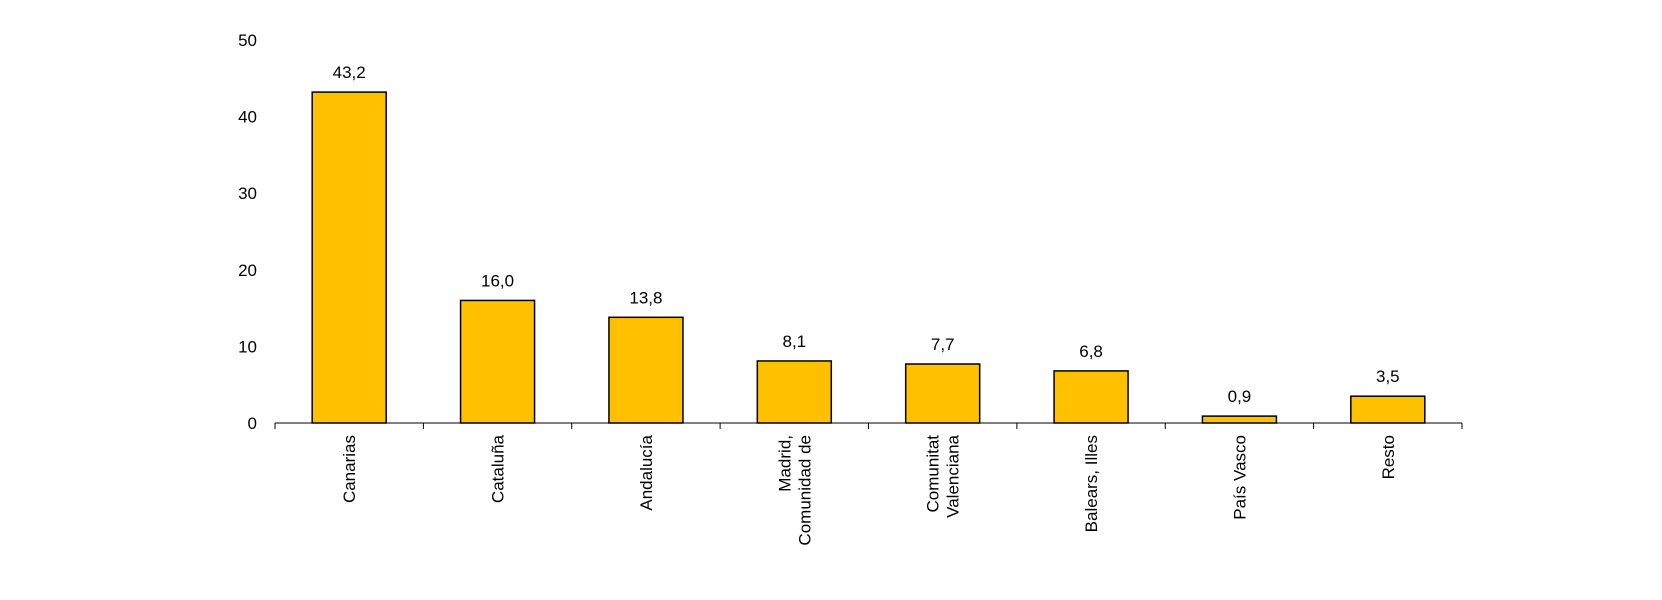 The width and height of the screenshot is (1662, 600). I want to click on data-label: 16,0, so click(497, 280).